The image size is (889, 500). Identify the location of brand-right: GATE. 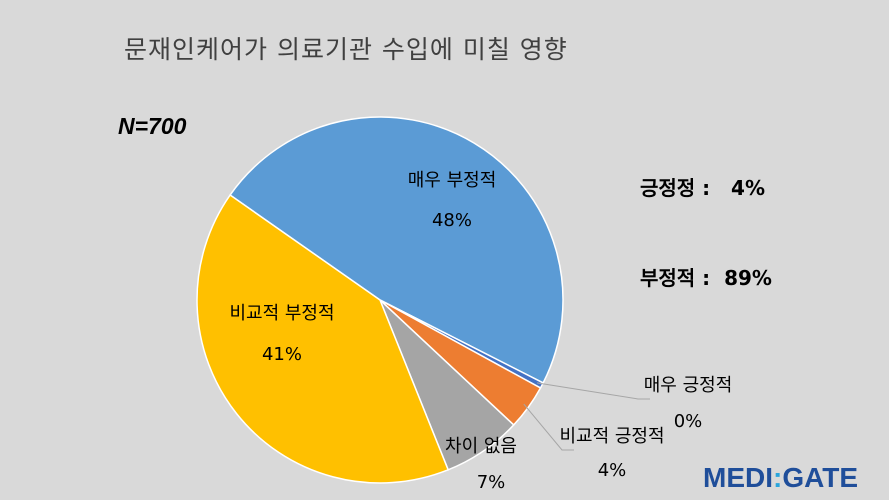
(820, 477).